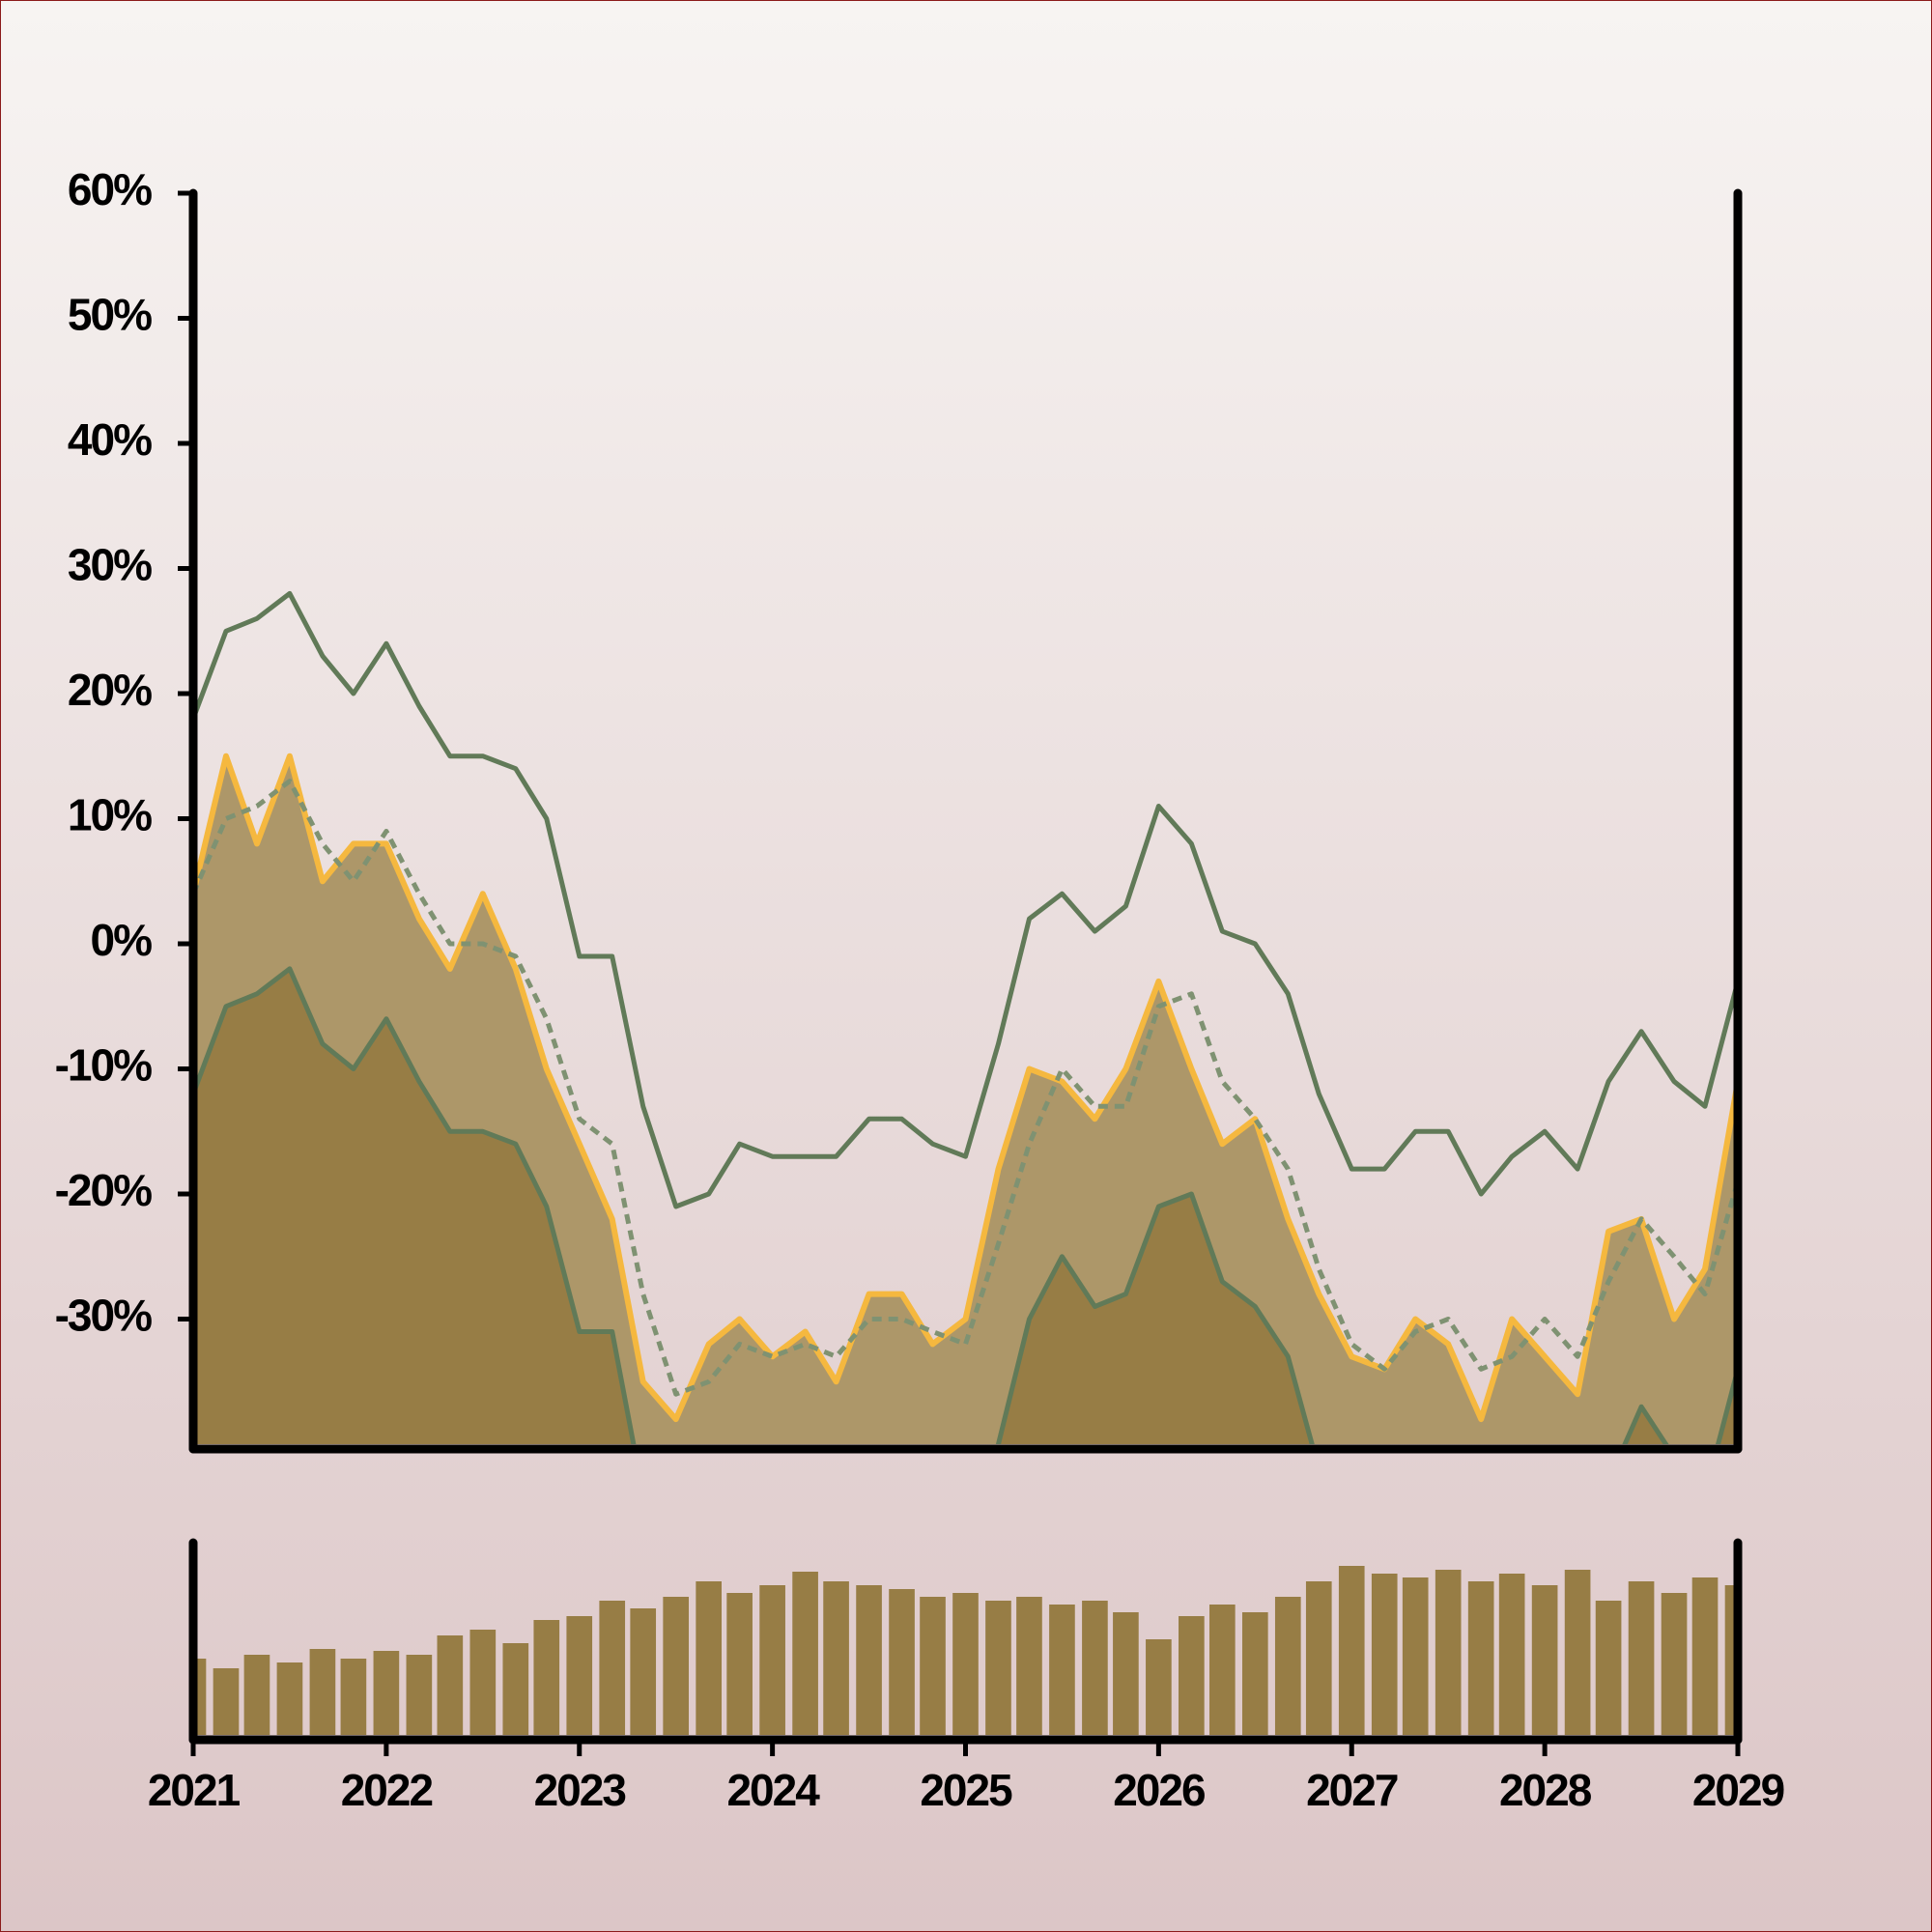 The image size is (1932, 1932). Describe the element at coordinates (580, 1790) in the screenshot. I see `x-tick-label: 2023` at that location.